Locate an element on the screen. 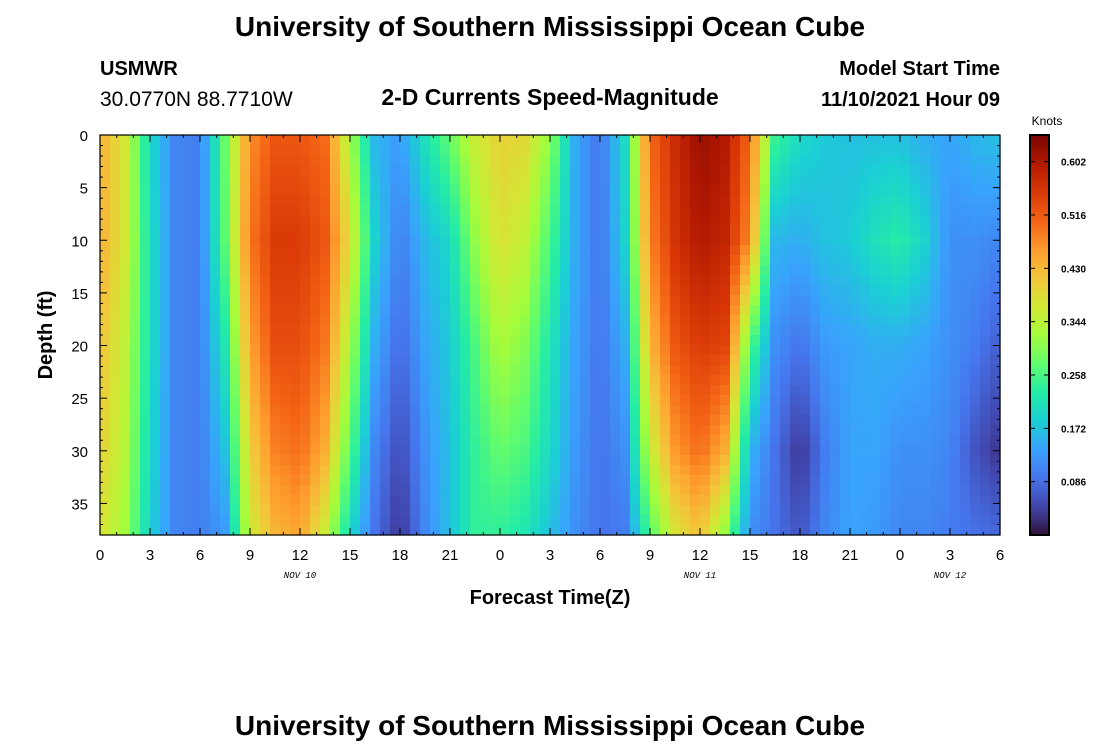 This screenshot has height=750, width=1100. x-tick-label: 15 is located at coordinates (350, 555).